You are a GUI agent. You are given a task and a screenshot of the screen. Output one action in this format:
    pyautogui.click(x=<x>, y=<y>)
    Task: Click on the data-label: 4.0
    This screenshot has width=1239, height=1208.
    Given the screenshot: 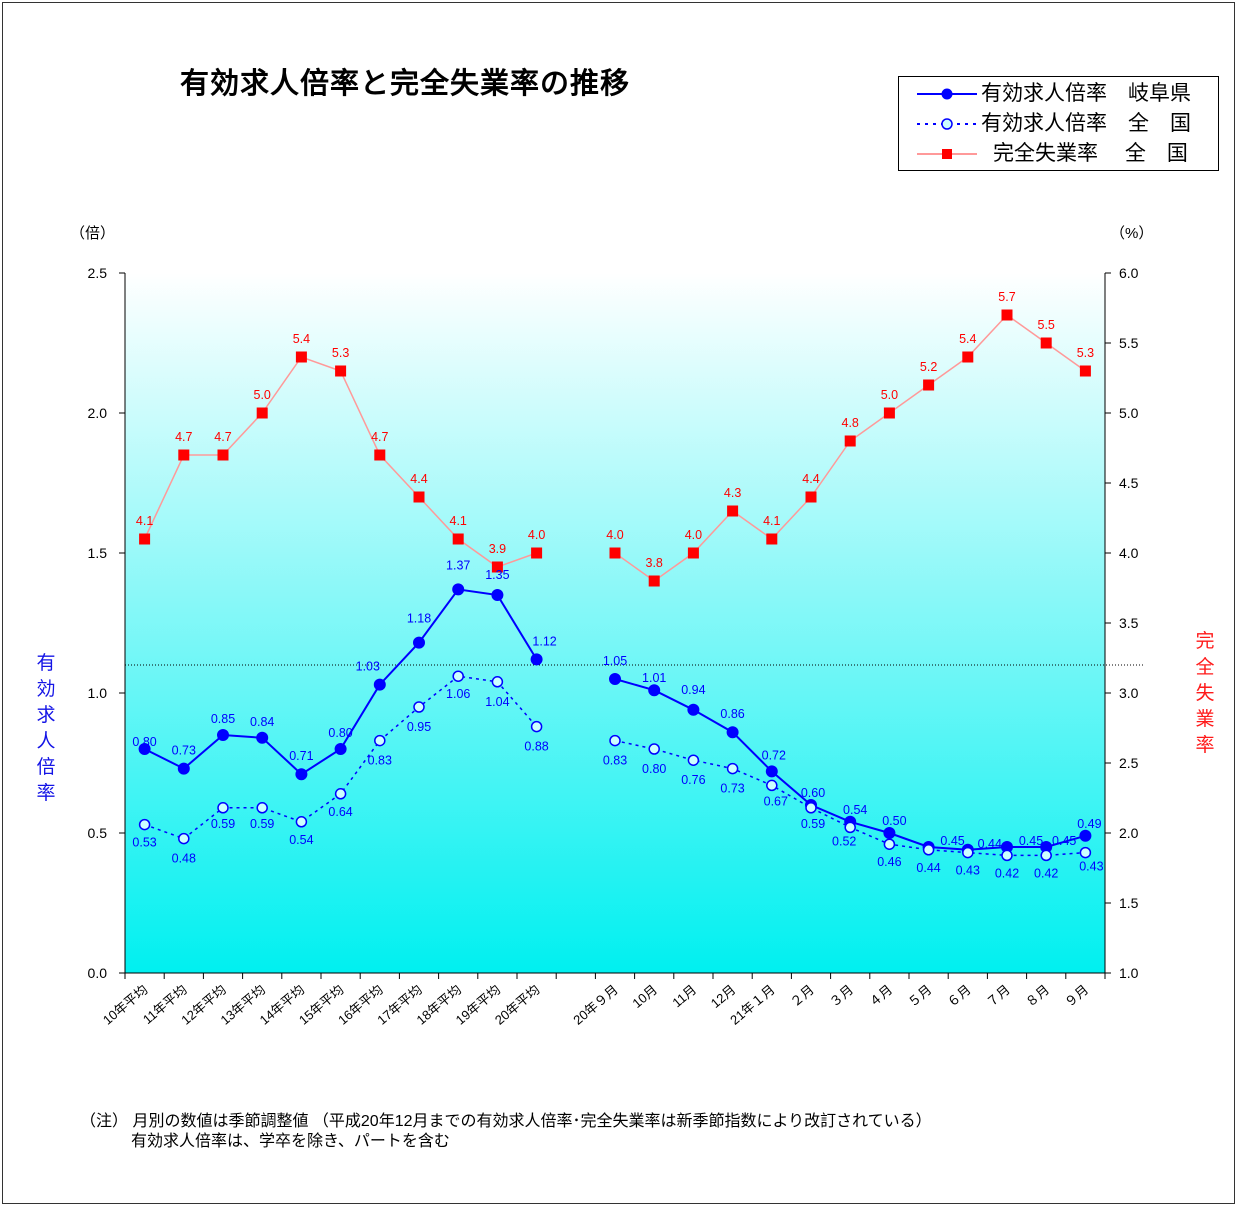 What is the action you would take?
    pyautogui.click(x=614, y=535)
    